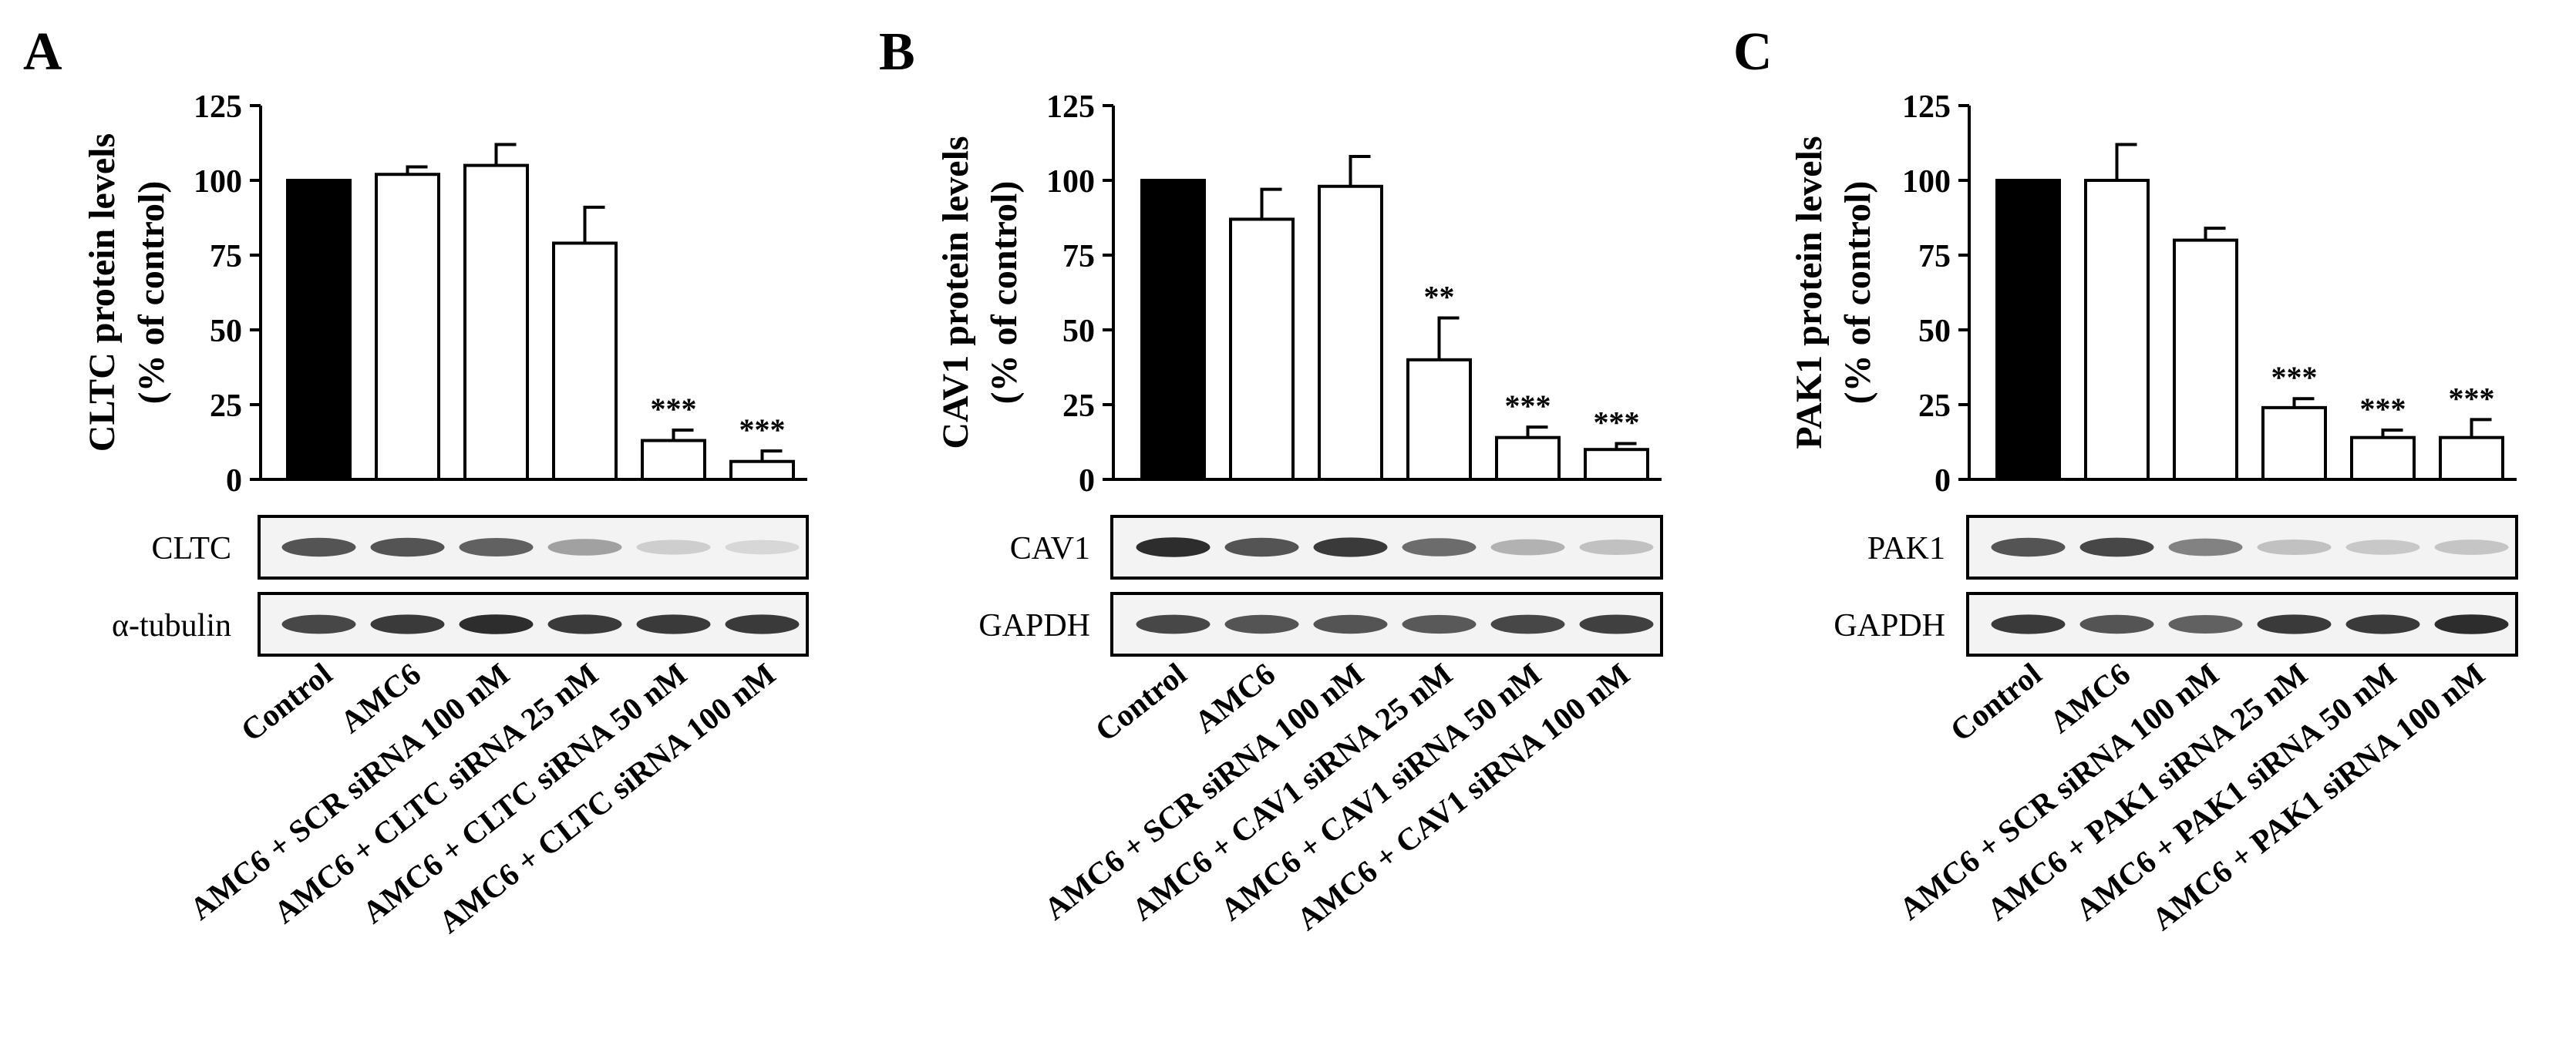  What do you see at coordinates (1809, 292) in the screenshot?
I see `y-axis-label: PAK1 protein levels` at bounding box center [1809, 292].